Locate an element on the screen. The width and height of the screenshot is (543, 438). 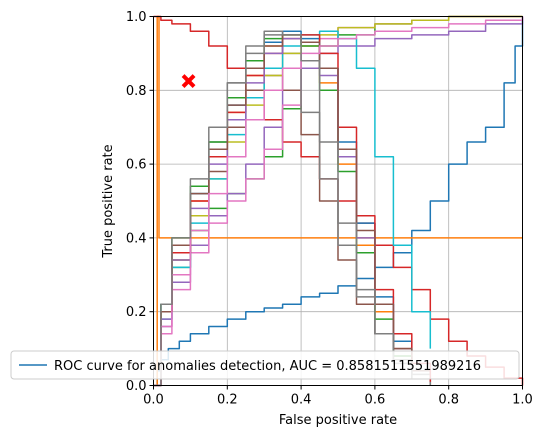
operating-point-marker is located at coordinates (188, 81).